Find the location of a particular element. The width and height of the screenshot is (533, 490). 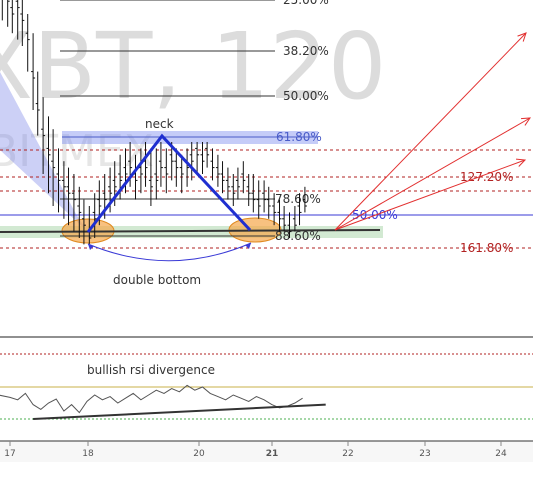

rsi-divergence-line is located at coordinates (179, 411).